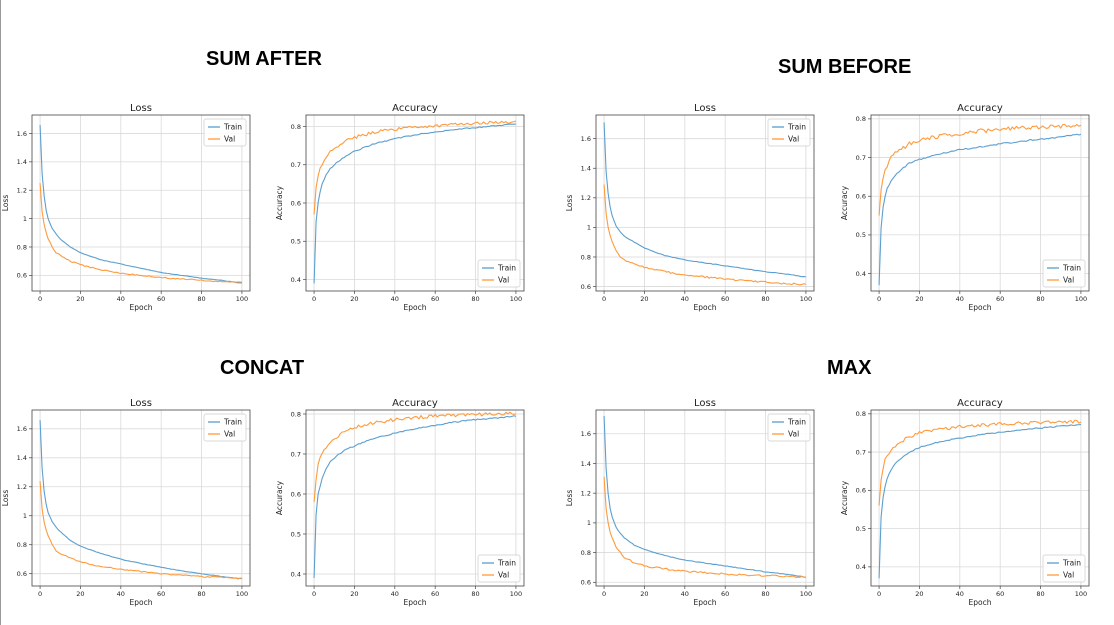 The height and width of the screenshot is (625, 1114). What do you see at coordinates (861, 452) in the screenshot?
I see `y-tick-label: 0.7` at bounding box center [861, 452].